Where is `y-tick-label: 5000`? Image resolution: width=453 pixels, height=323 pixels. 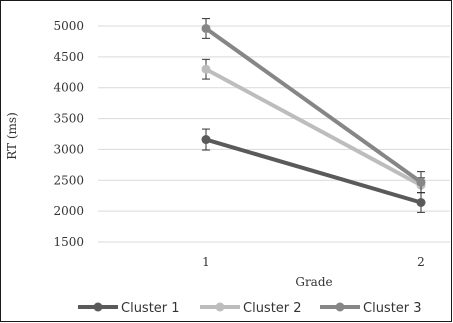 y-tick-label: 5000 is located at coordinates (68, 26).